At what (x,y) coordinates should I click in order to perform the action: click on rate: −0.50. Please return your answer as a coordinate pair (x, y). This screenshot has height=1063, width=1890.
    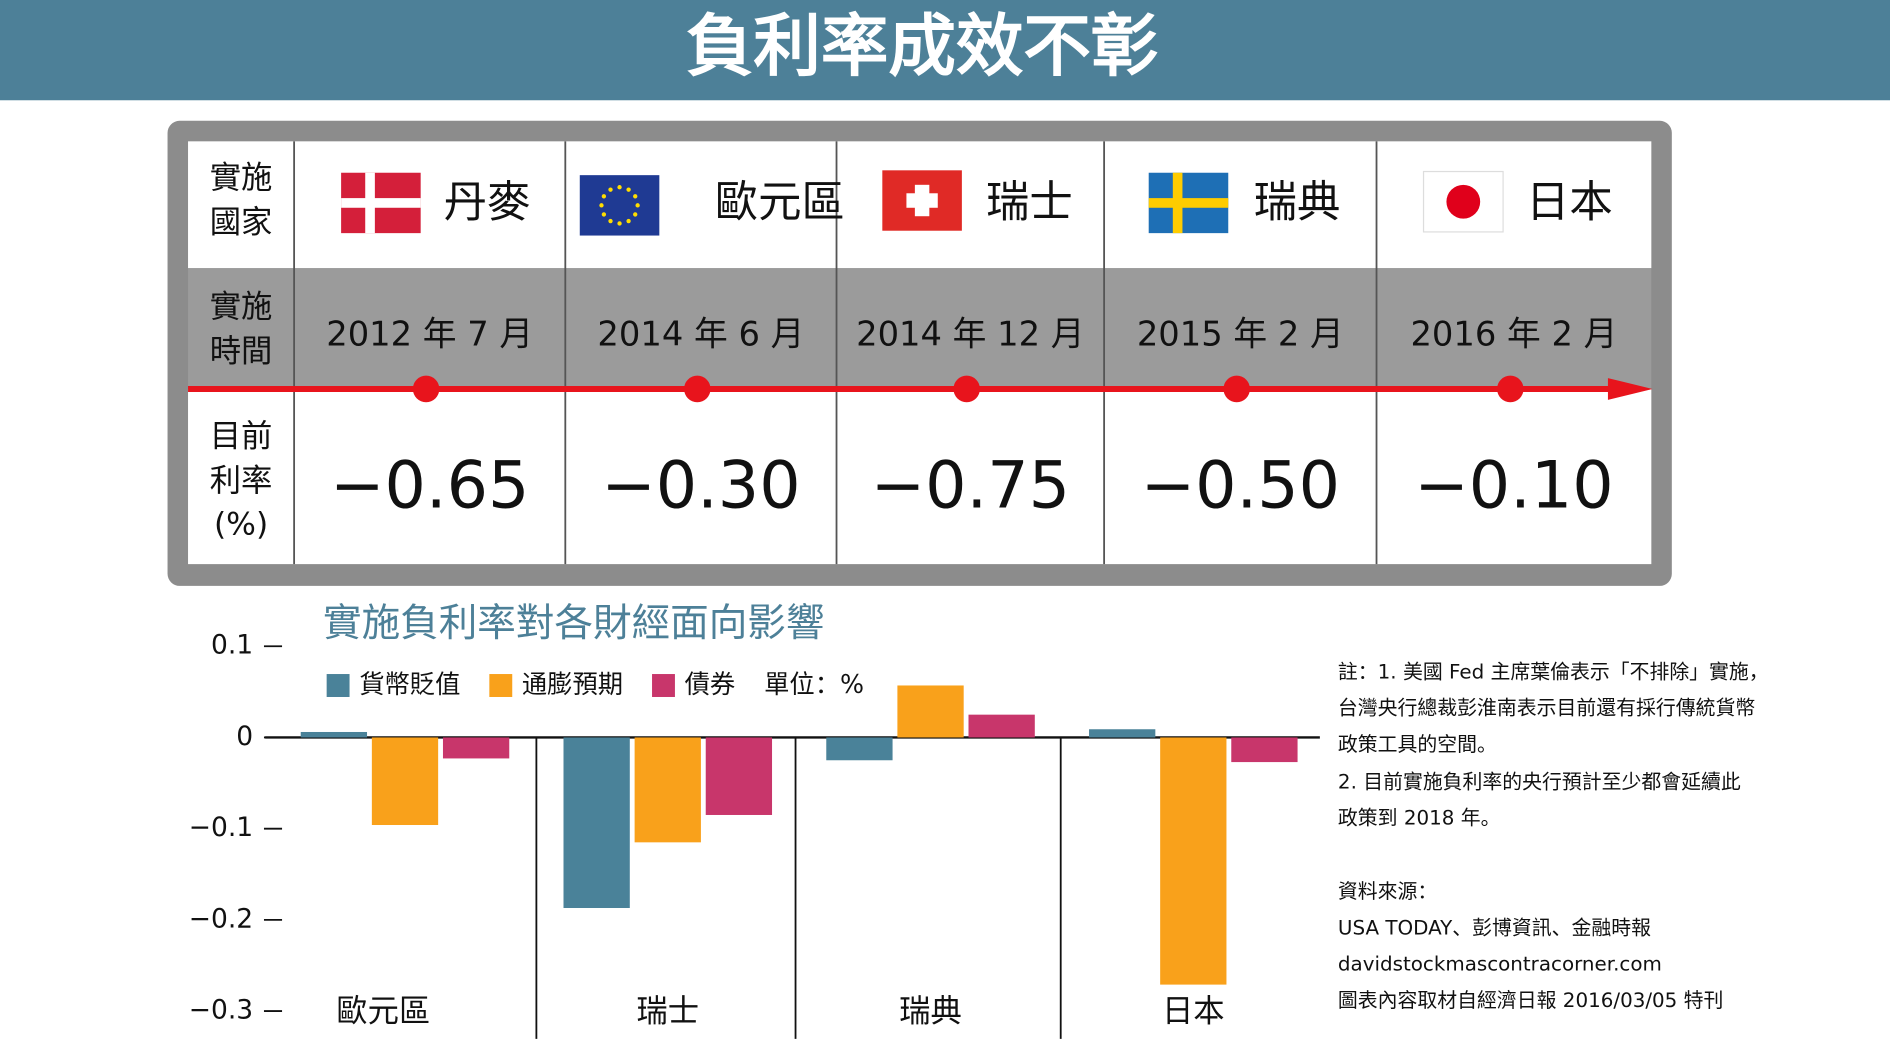
    Looking at the image, I should click on (1240, 485).